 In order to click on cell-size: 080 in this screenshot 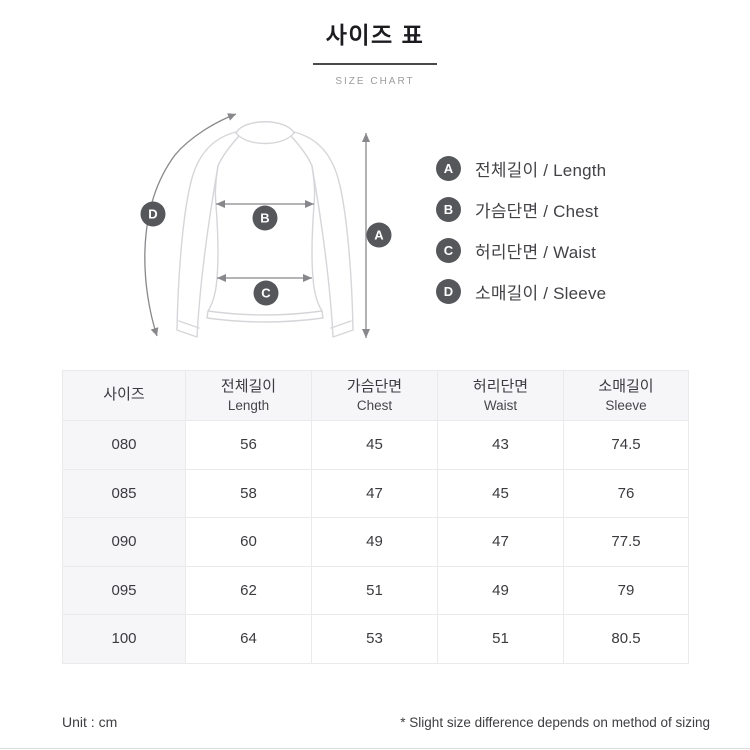, I will do `click(124, 445)`.